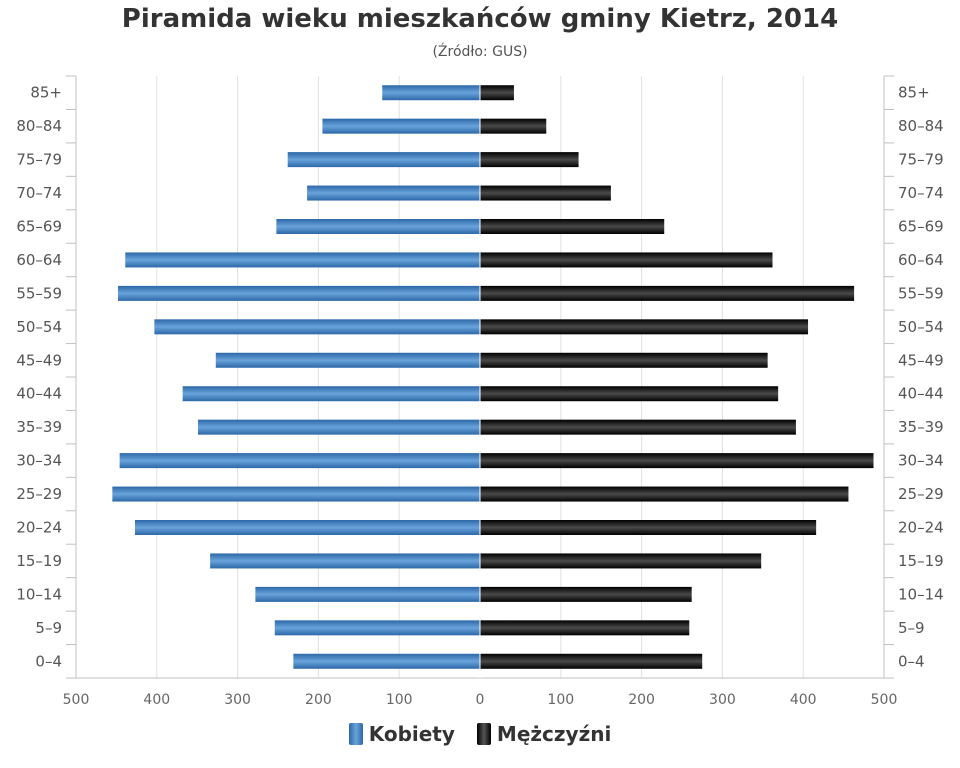 The image size is (960, 768). I want to click on y-tick-label-left: 30–34, so click(39, 461).